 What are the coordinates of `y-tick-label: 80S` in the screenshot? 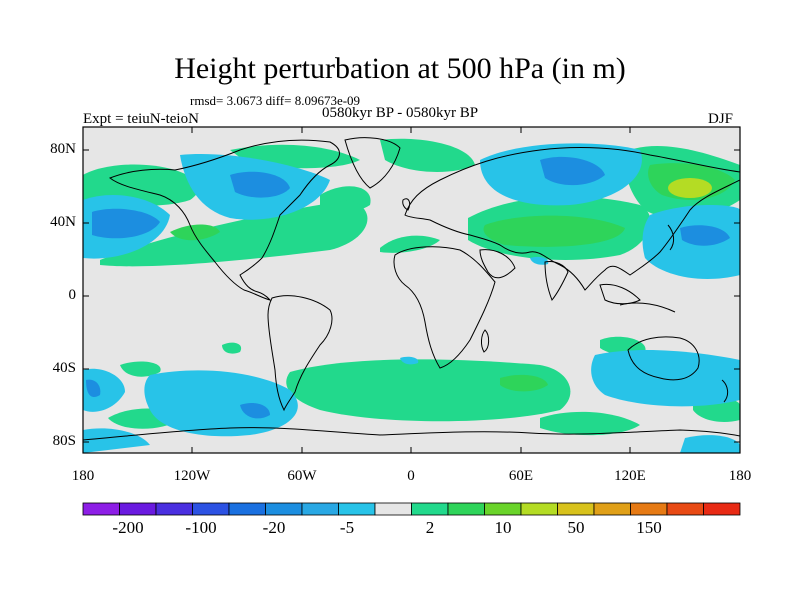 It's located at (64, 441).